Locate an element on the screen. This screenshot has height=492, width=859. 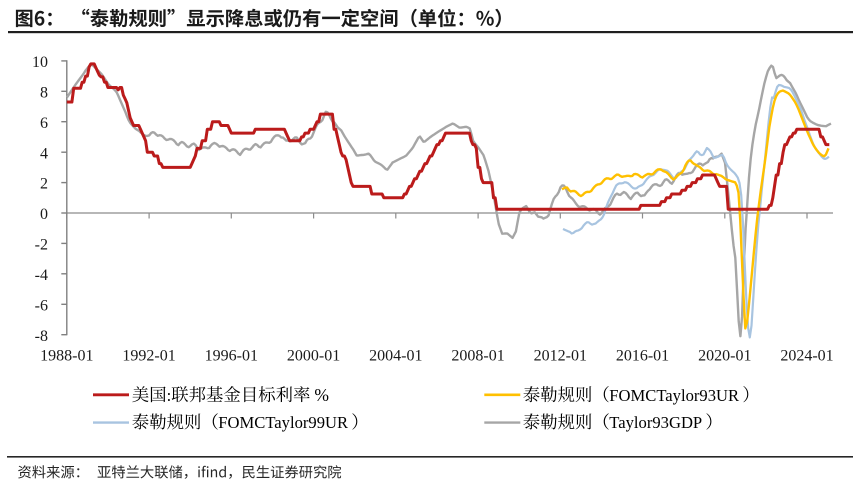
svg-text: 1996-01 is located at coordinates (231, 355).